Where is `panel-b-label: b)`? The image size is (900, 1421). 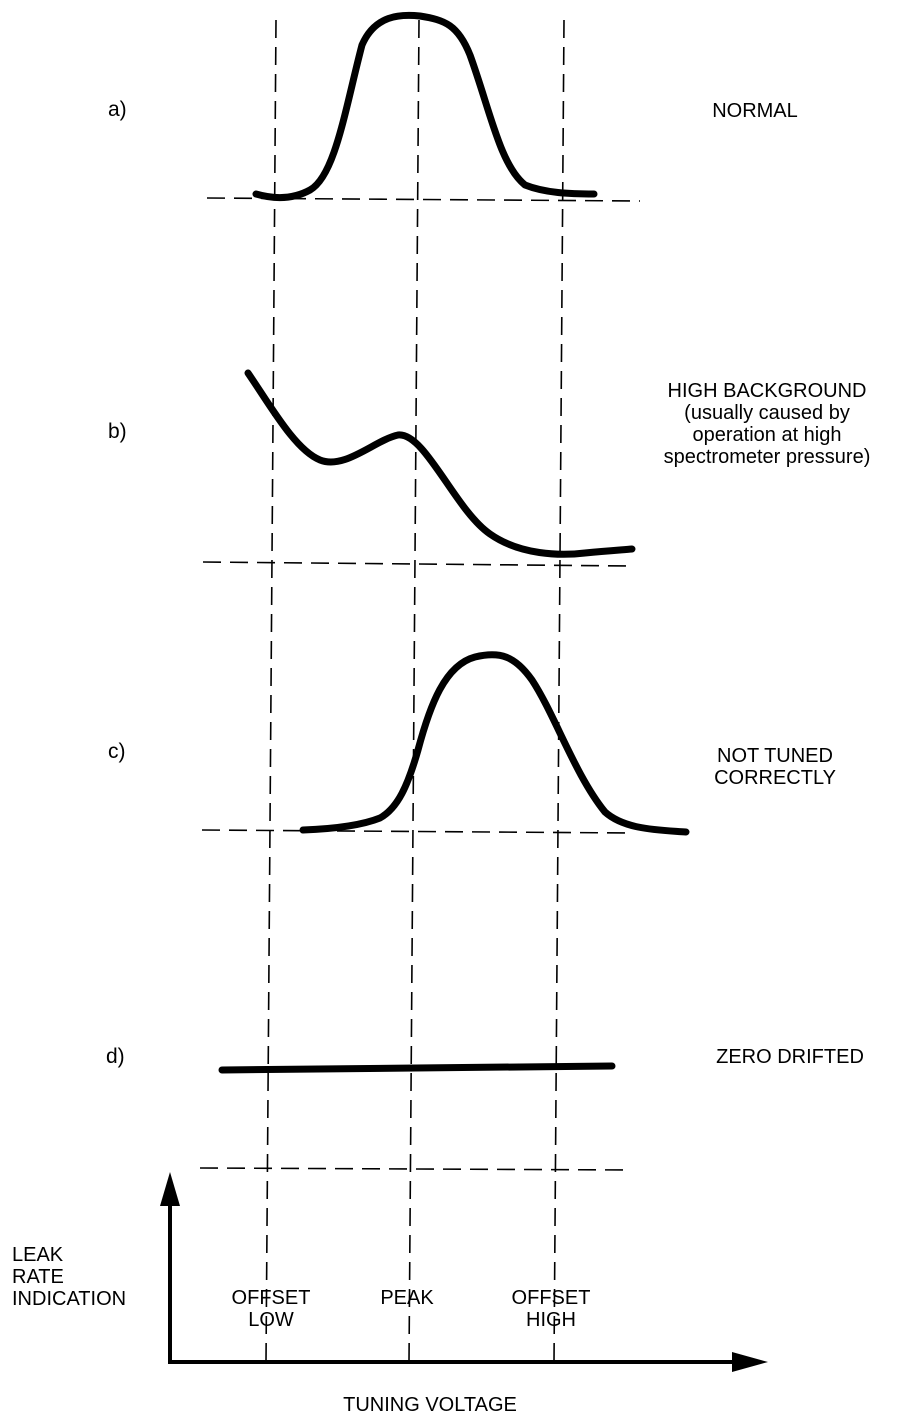
panel-b-label: b) is located at coordinates (117, 431).